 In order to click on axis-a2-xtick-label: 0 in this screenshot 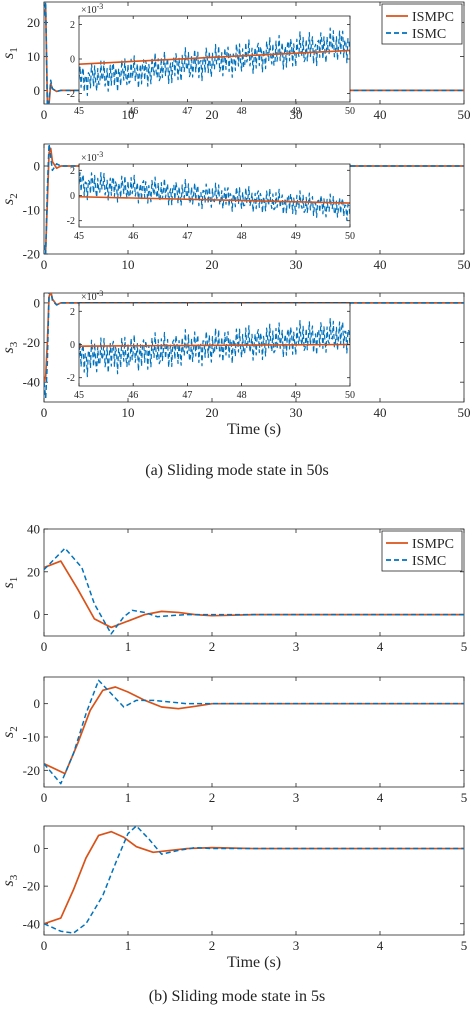, I will do `click(44, 264)`.